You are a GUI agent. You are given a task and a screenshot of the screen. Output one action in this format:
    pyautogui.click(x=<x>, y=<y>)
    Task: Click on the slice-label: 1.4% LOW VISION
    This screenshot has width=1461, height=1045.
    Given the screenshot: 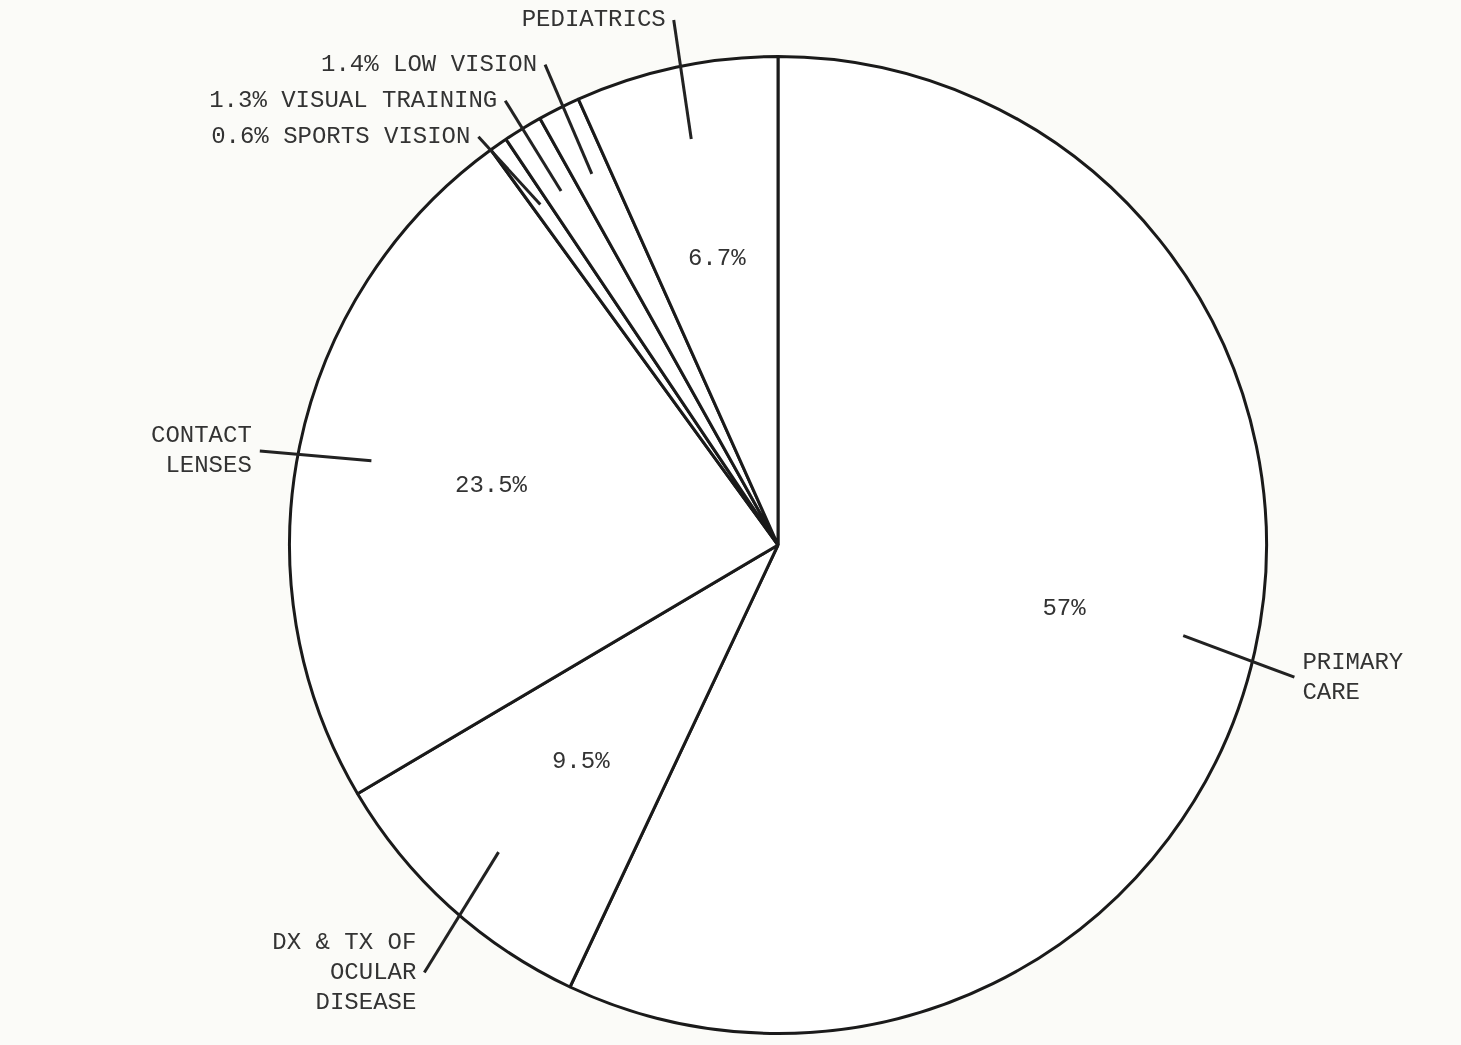 What is the action you would take?
    pyautogui.click(x=429, y=65)
    